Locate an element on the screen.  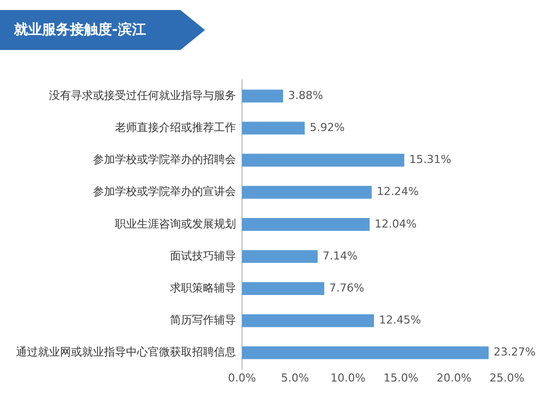
y-tick-label: 参加学校或学院举办的宣讲会 is located at coordinates (164, 191).